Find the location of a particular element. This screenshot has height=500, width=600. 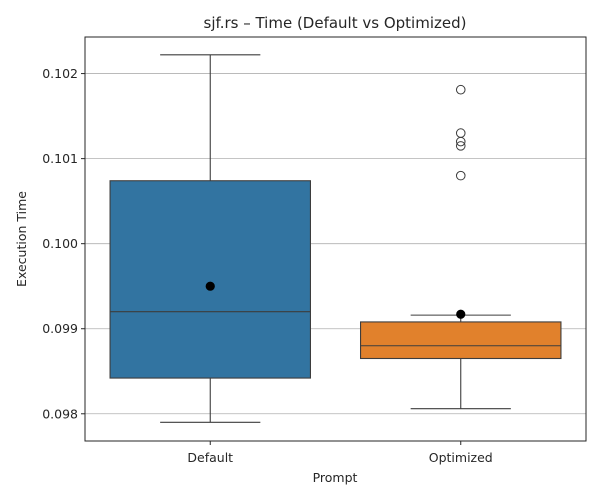

x-tick-label: Default is located at coordinates (210, 457).